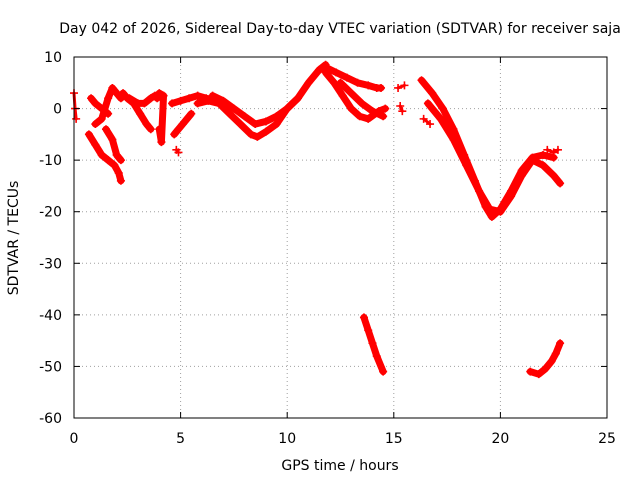 The width and height of the screenshot is (640, 480). I want to click on y-tick-label: -20, so click(50, 213).